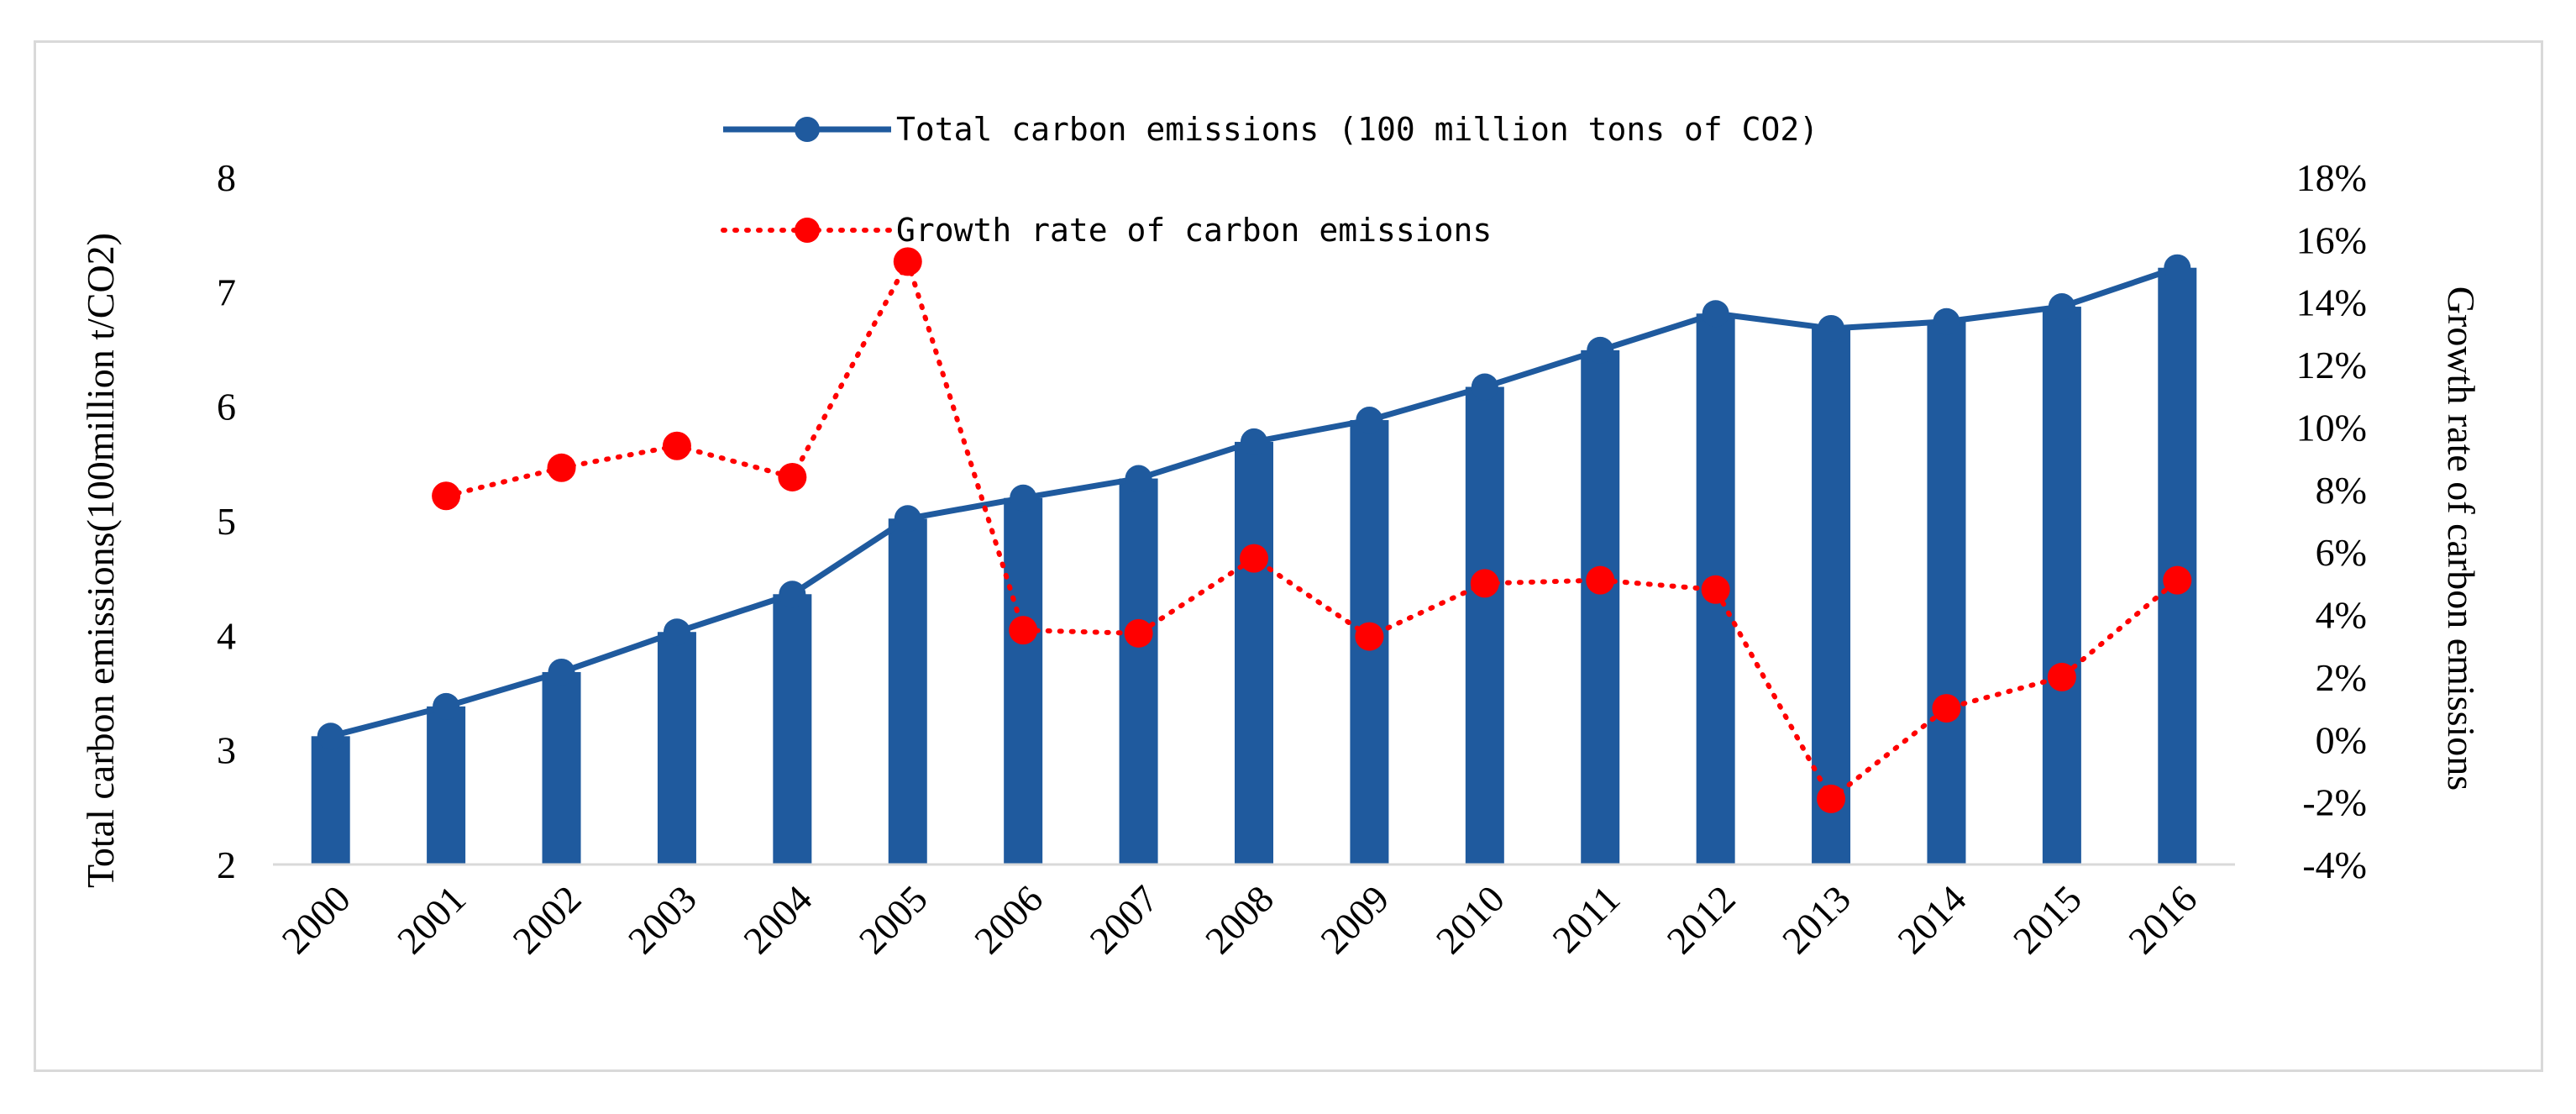  I want to click on emissions-point-2003, so click(676, 632).